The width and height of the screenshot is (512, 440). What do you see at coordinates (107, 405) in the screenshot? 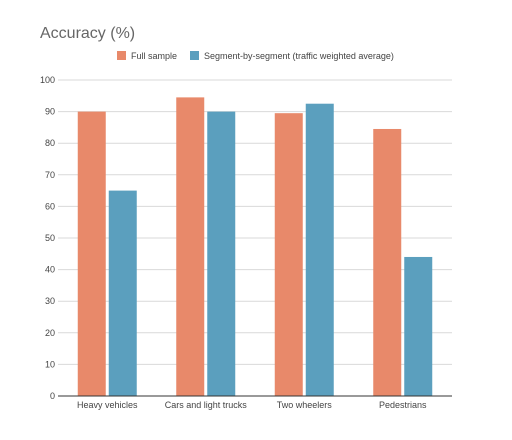
I see `x-tick-label: Heavy vehicles` at bounding box center [107, 405].